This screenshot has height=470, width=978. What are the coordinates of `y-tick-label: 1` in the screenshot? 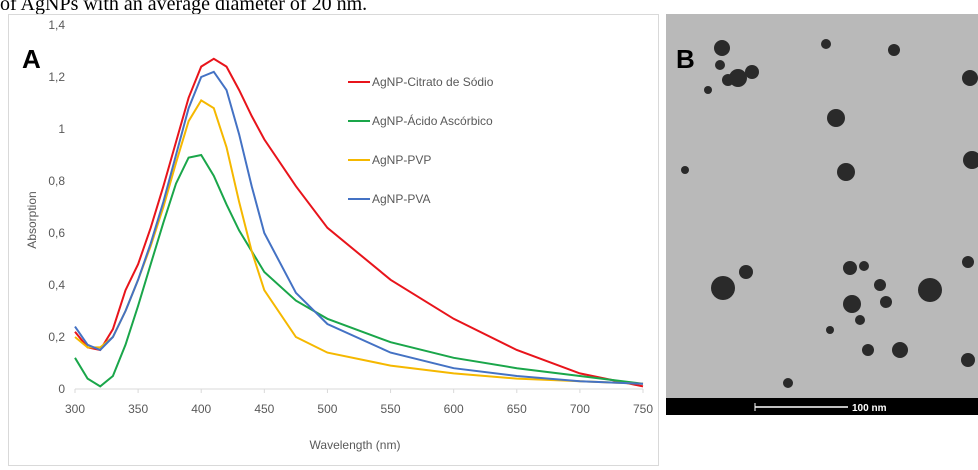 It's located at (61, 129).